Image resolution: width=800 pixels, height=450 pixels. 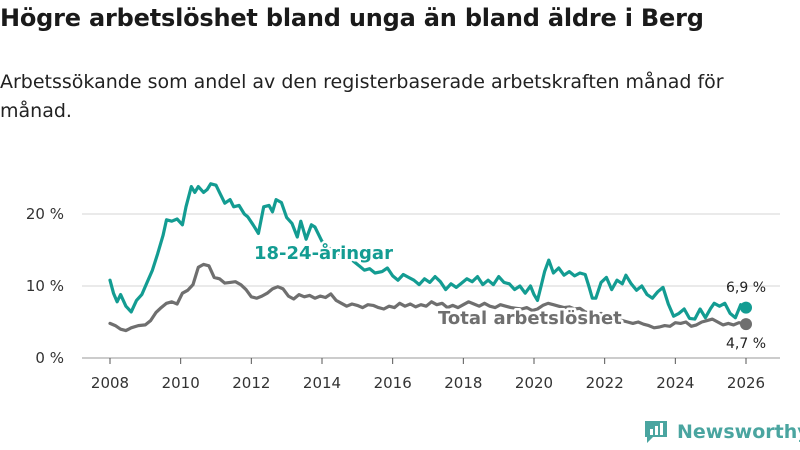 What do you see at coordinates (323, 253) in the screenshot?
I see `series-label-youth: 18-24-åringar` at bounding box center [323, 253].